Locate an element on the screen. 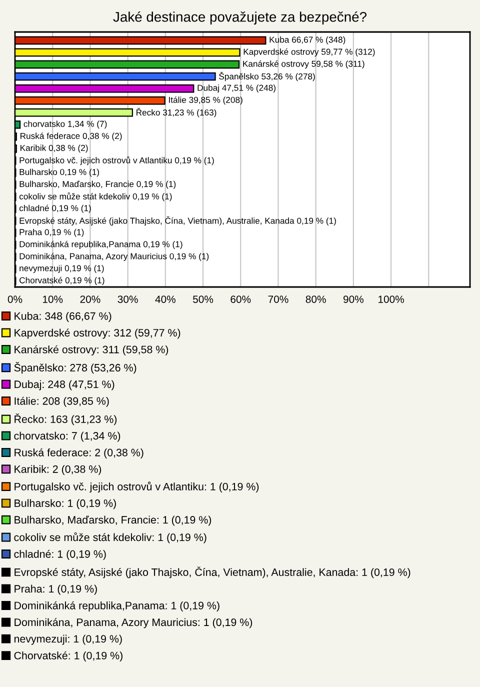  legend-label: Dominikánká republika,Panama: 1 (0,19 %) is located at coordinates (117, 606).